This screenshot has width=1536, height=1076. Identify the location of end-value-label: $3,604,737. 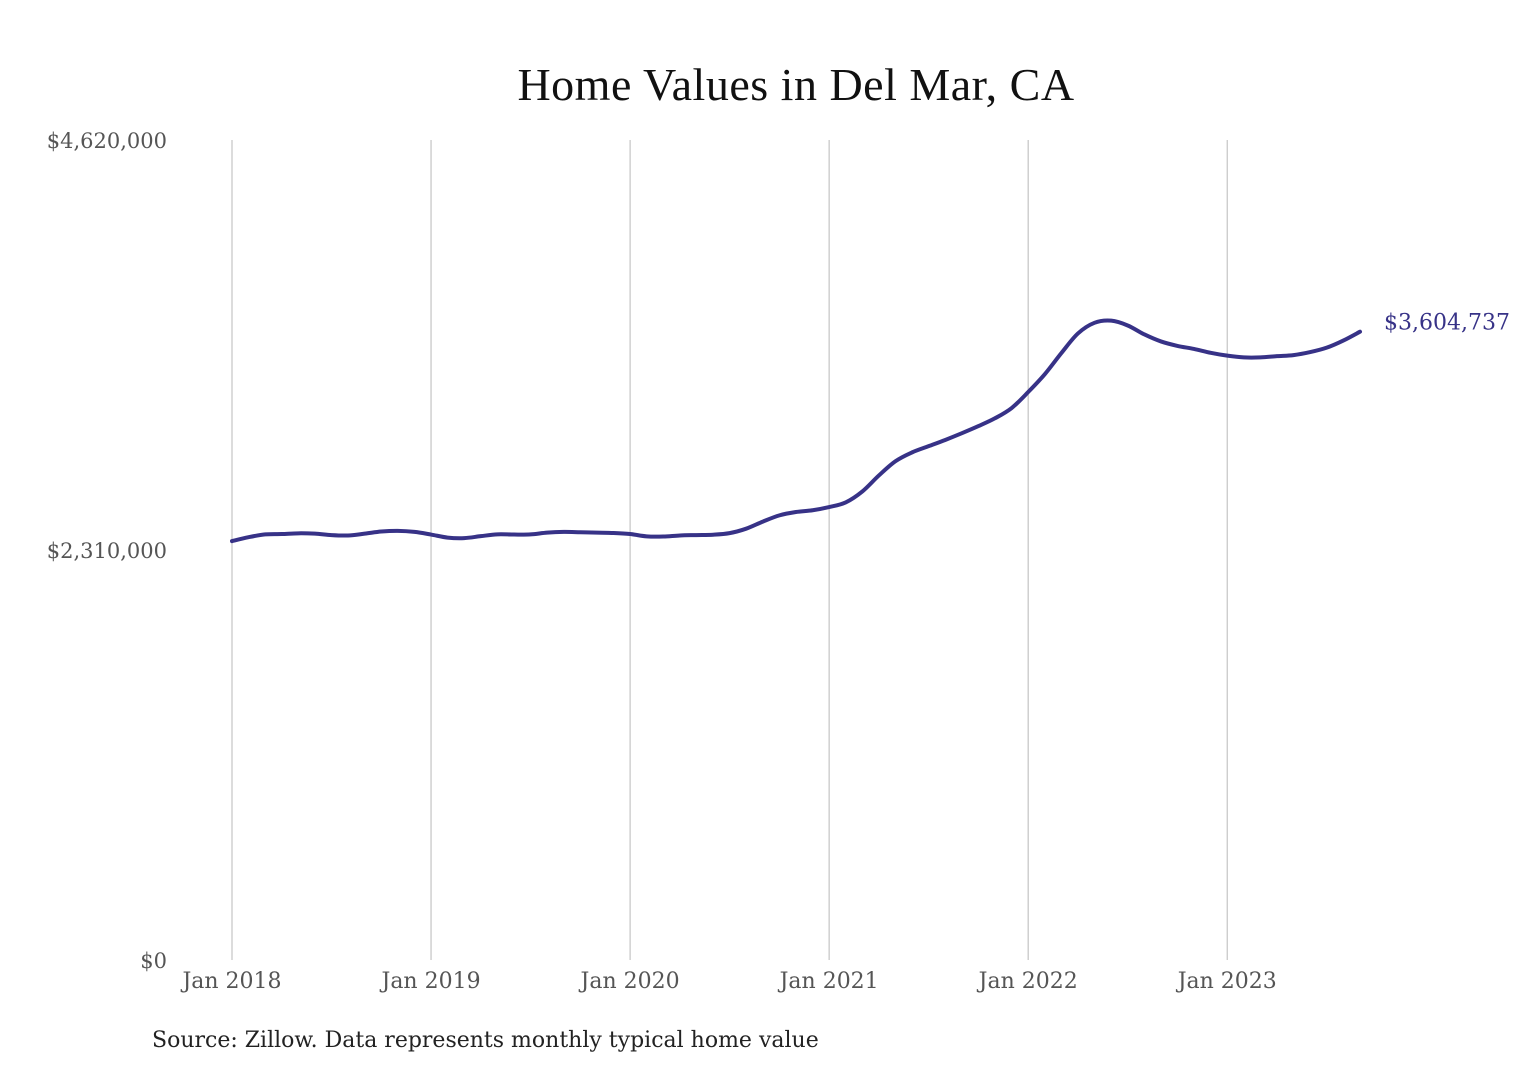
(1447, 323).